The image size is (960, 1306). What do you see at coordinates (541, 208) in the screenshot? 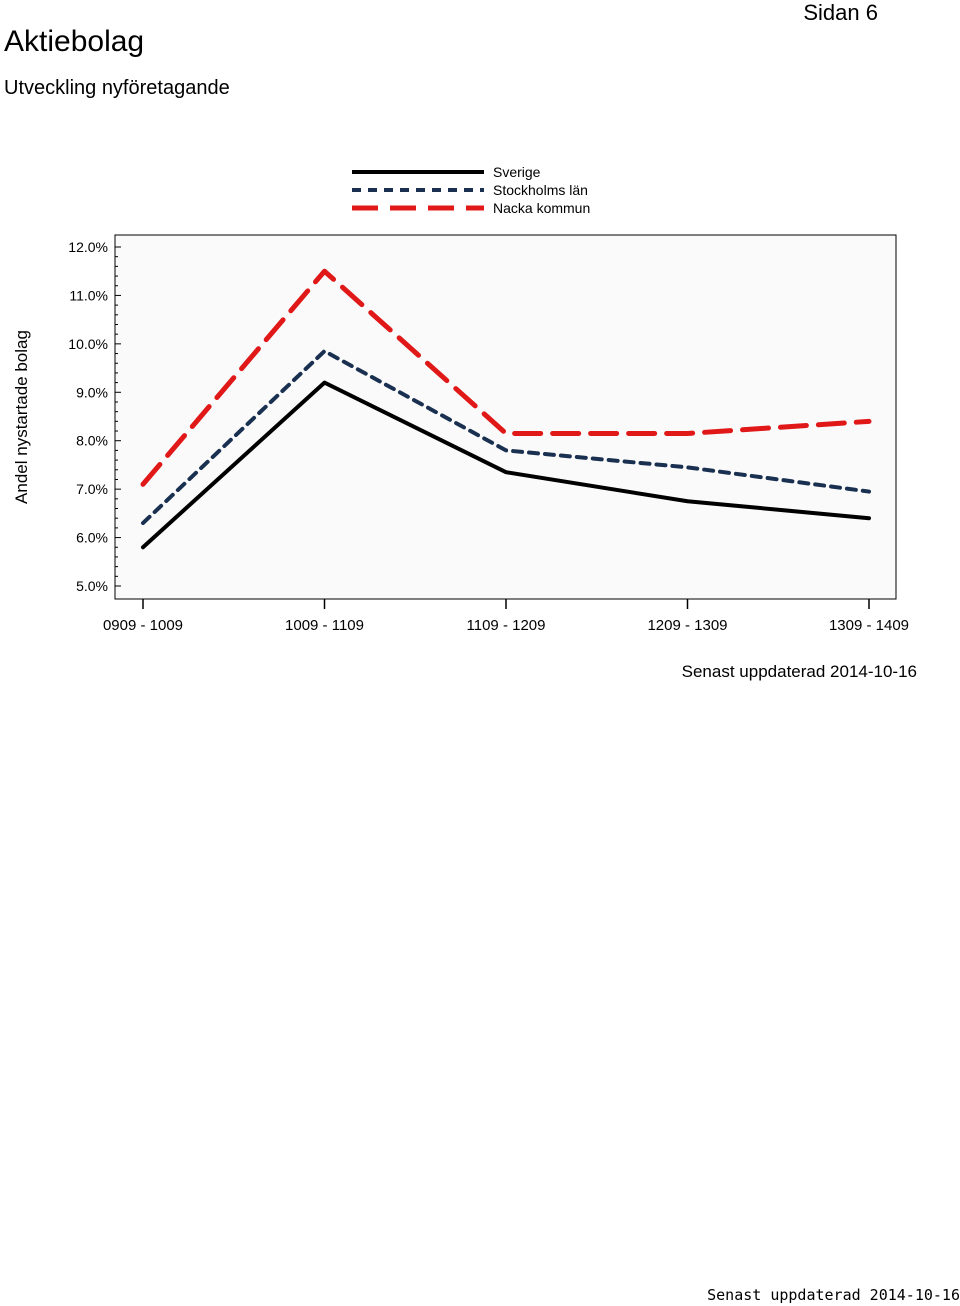
I see `legend-label: Nacka kommun` at bounding box center [541, 208].